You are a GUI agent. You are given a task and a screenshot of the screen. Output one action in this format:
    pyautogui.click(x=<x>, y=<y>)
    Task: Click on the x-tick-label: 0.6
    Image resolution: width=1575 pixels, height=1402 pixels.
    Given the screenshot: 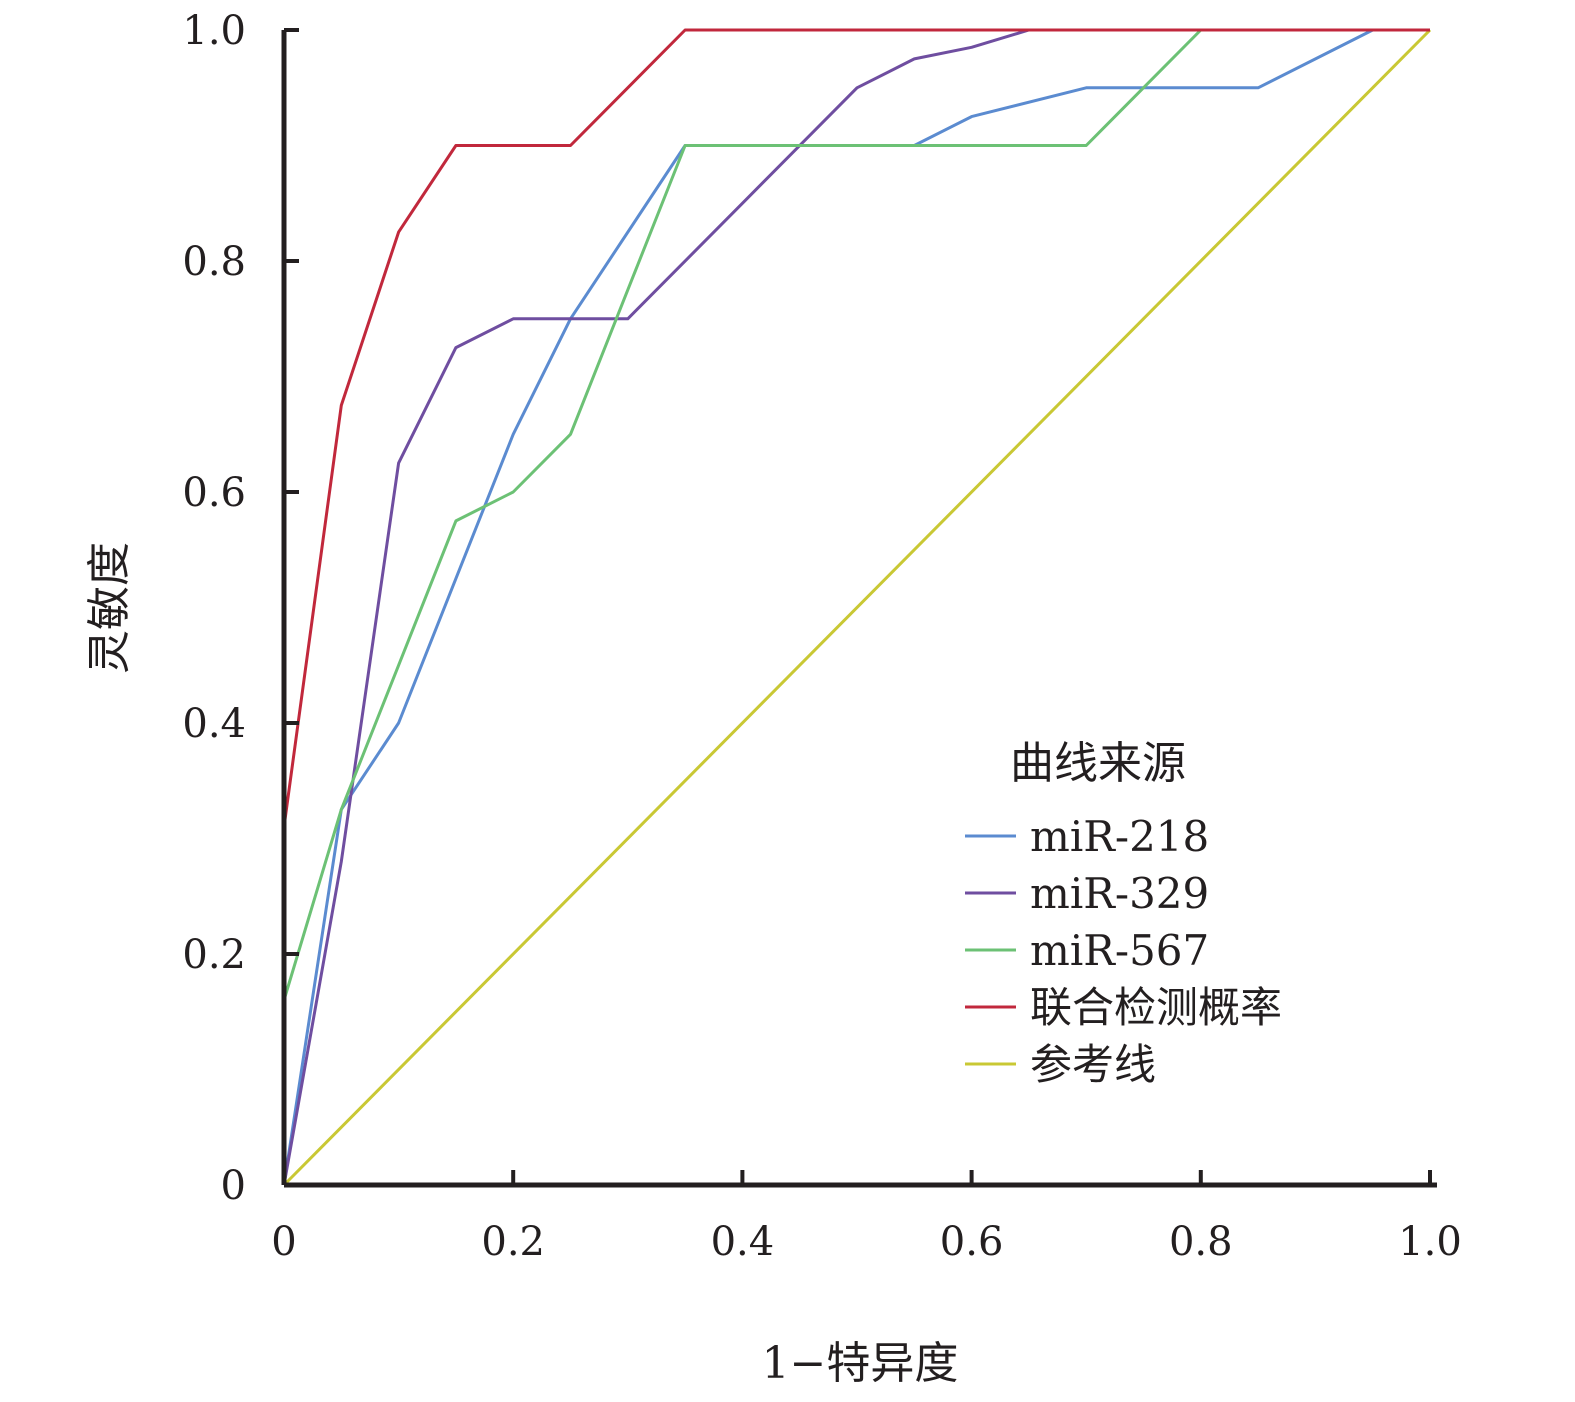 What is the action you would take?
    pyautogui.click(x=972, y=1242)
    